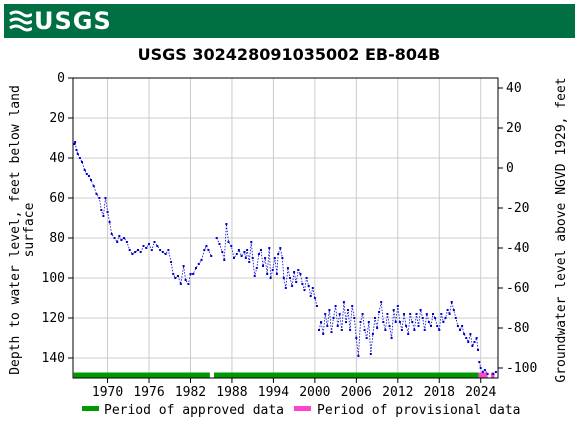 The image size is (580, 430). Describe the element at coordinates (141, 375) in the screenshot. I see `period-bar-approved` at that location.